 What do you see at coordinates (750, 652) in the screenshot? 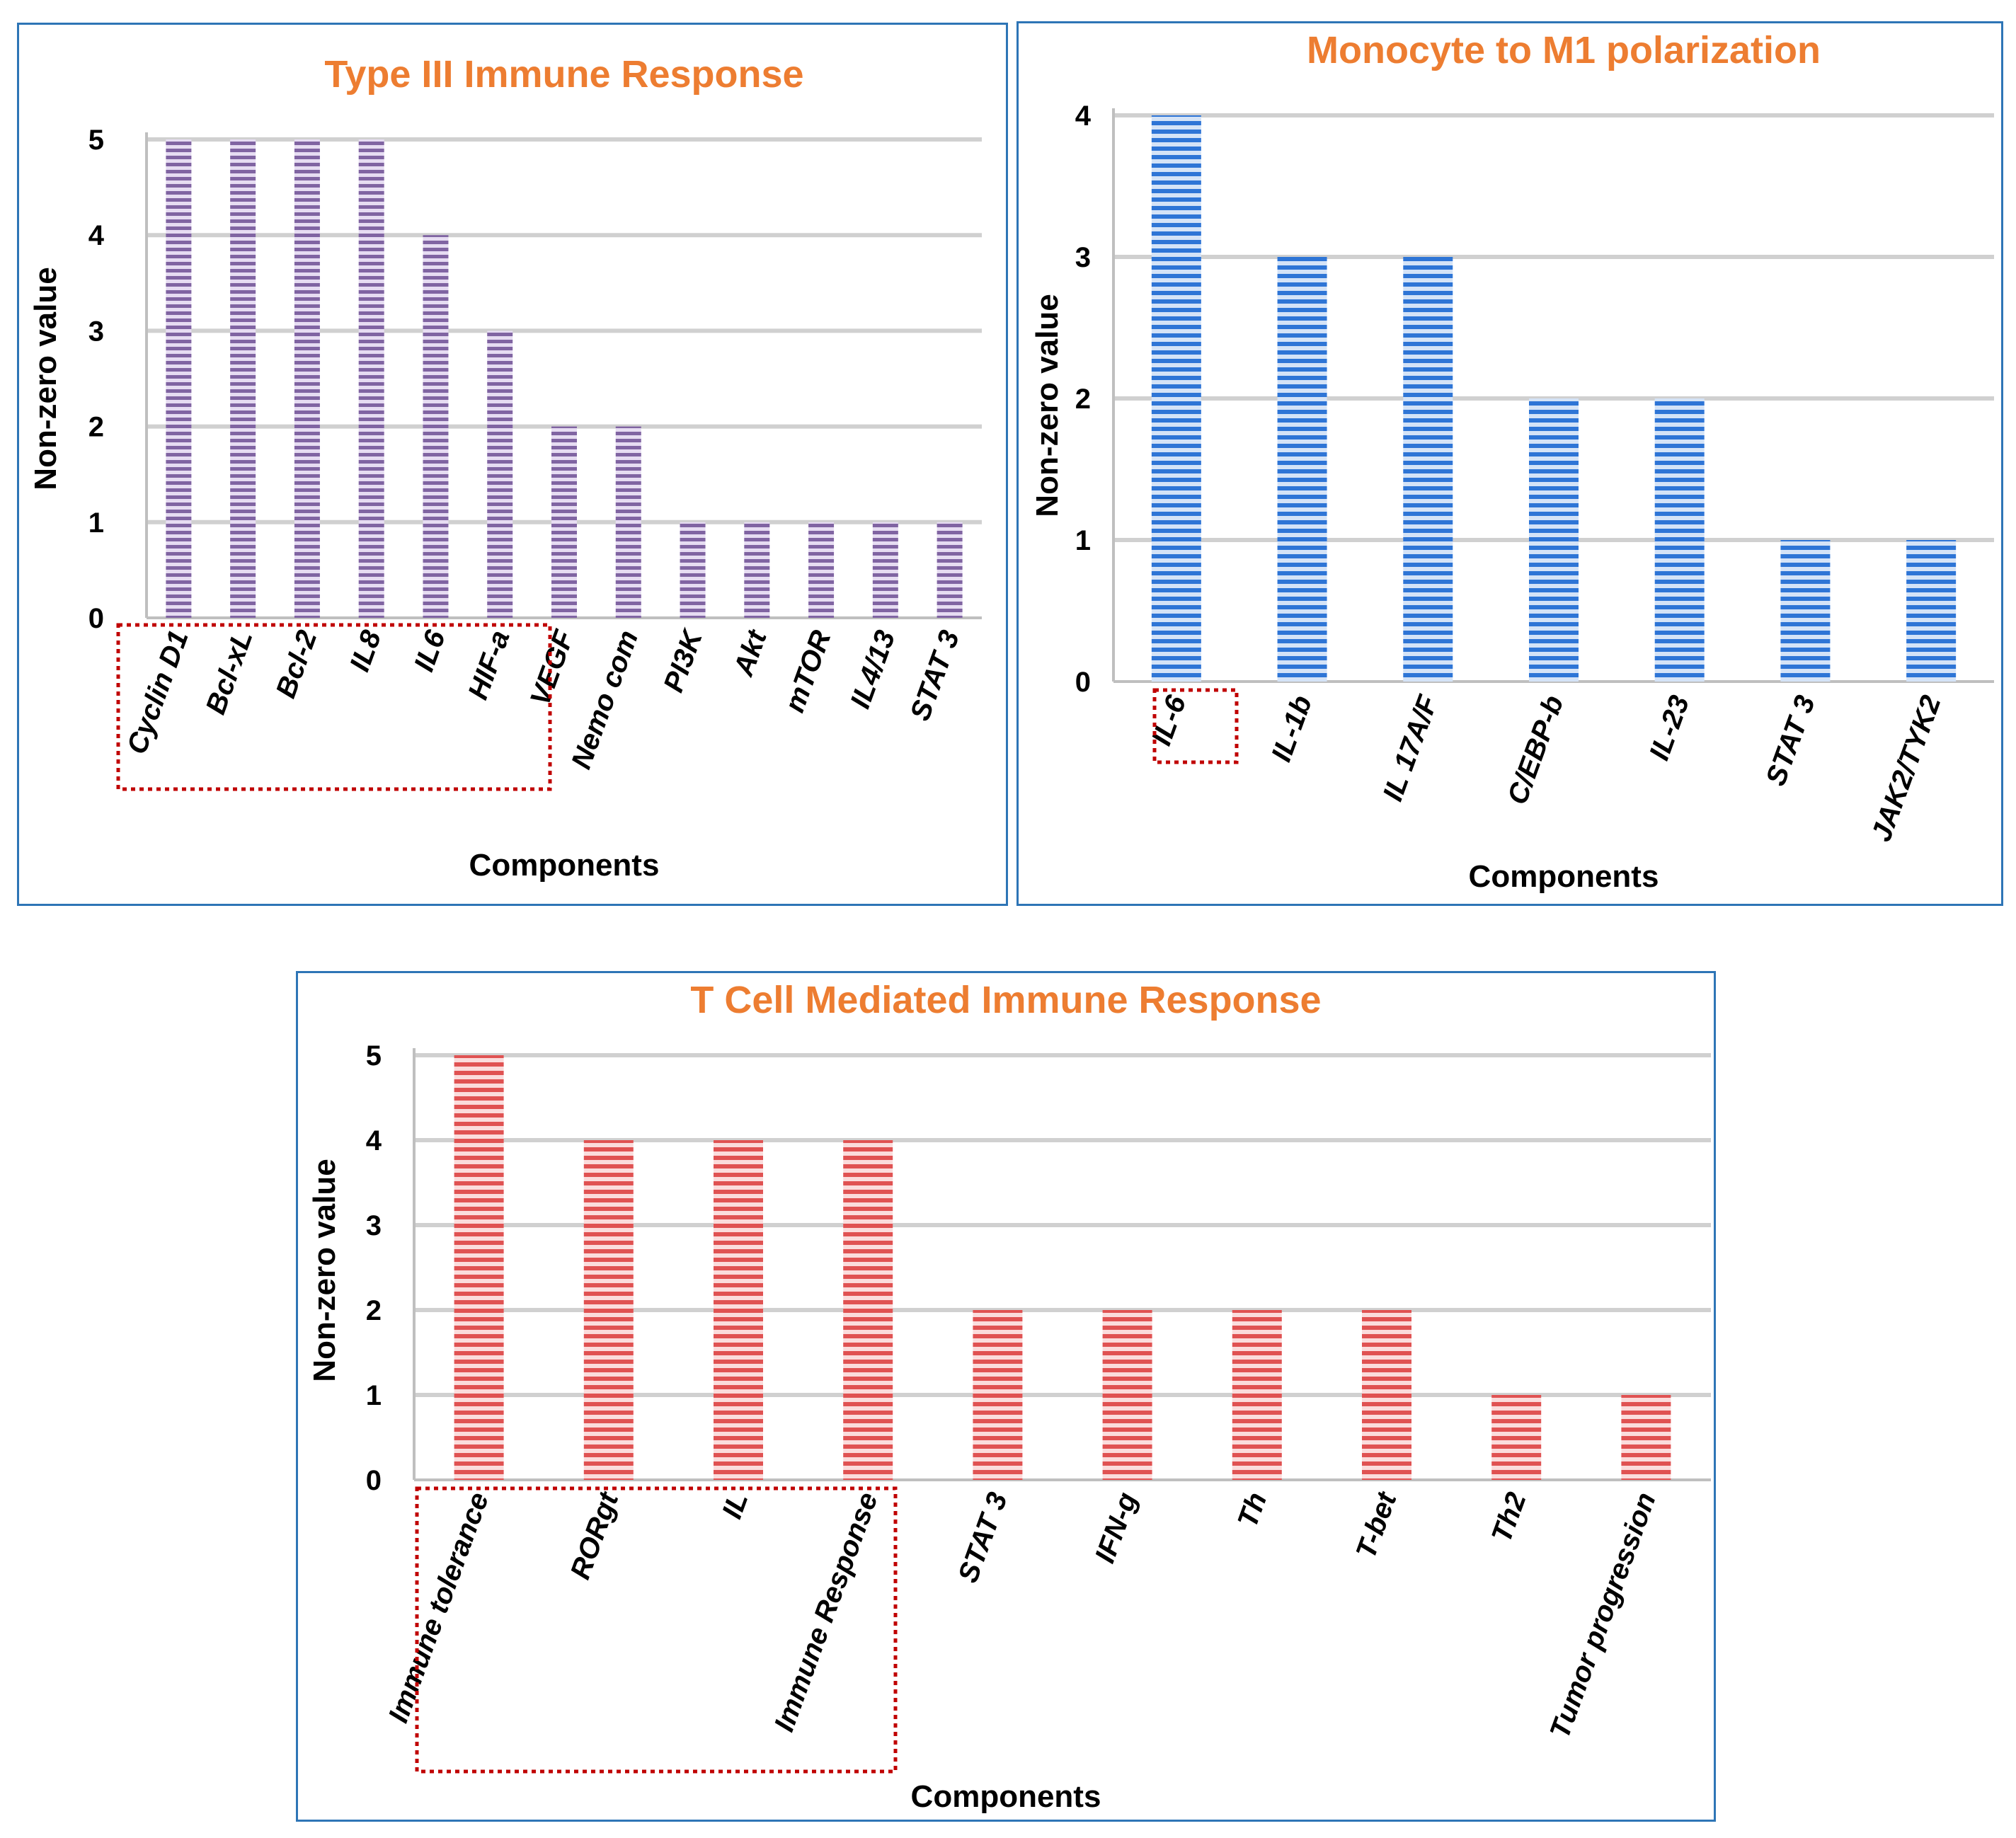
I see `x-tick-label: Akt` at bounding box center [750, 652].